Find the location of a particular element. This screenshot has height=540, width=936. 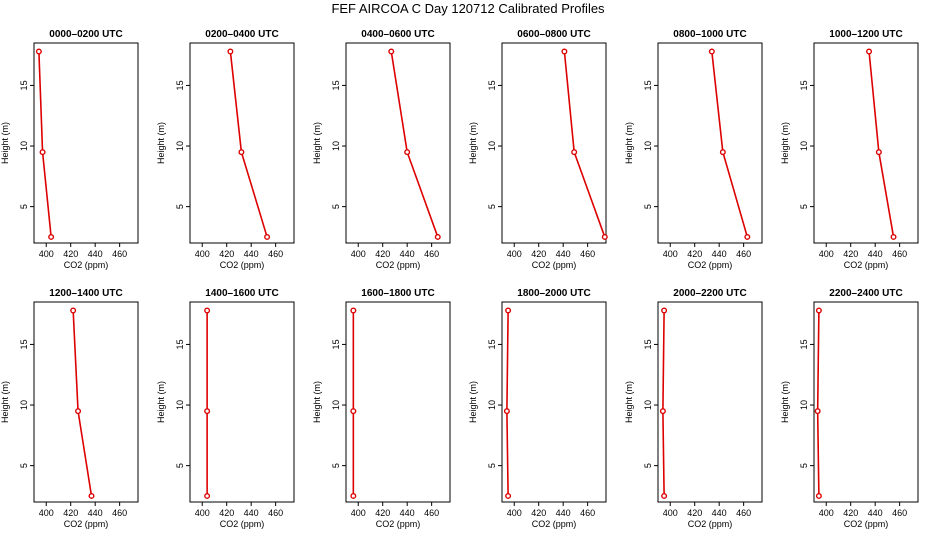

panel-title: 1400–1600 UTC is located at coordinates (241, 293).